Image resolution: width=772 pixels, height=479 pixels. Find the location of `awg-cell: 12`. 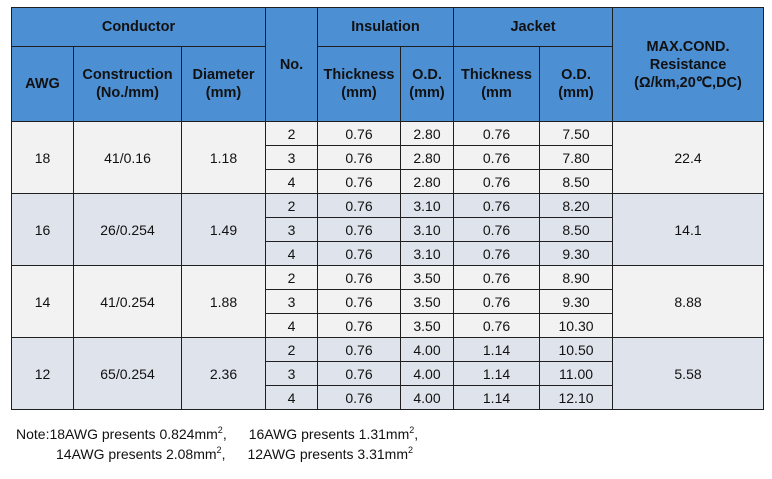

awg-cell: 12 is located at coordinates (42, 373).